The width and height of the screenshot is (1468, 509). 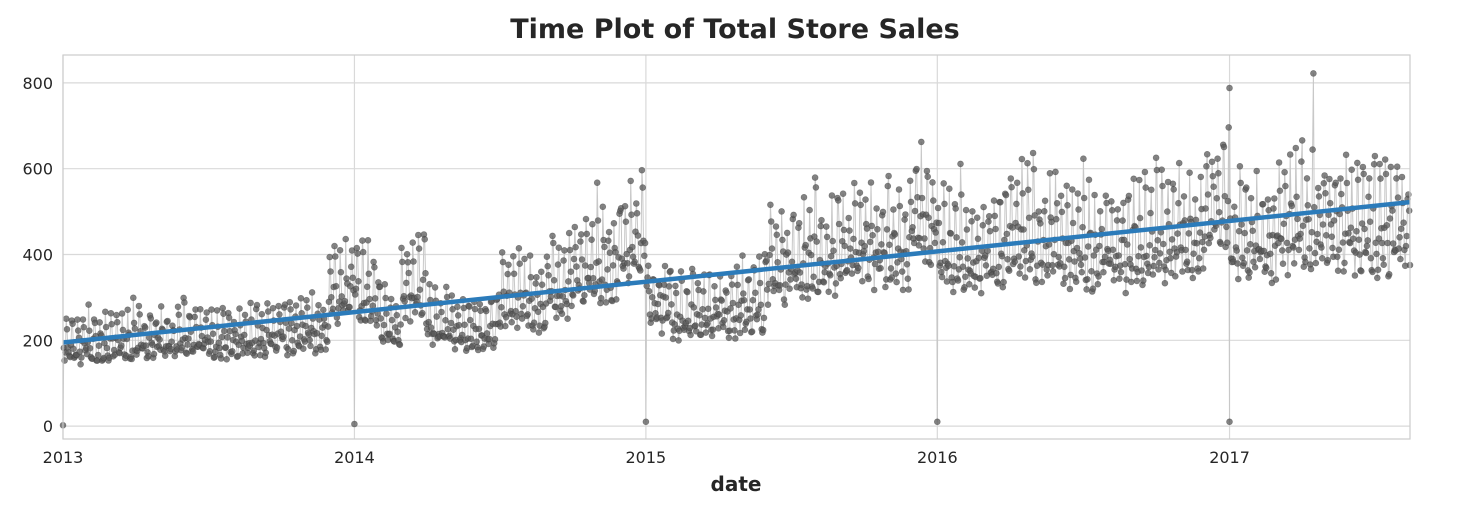 I want to click on chart-title: Time Plot of Total Store Sales, so click(x=735, y=29).